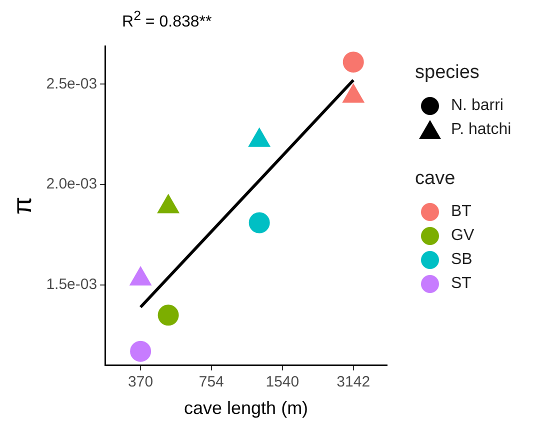 This screenshot has width=547, height=428. I want to click on x-tick-label: 370, so click(141, 382).